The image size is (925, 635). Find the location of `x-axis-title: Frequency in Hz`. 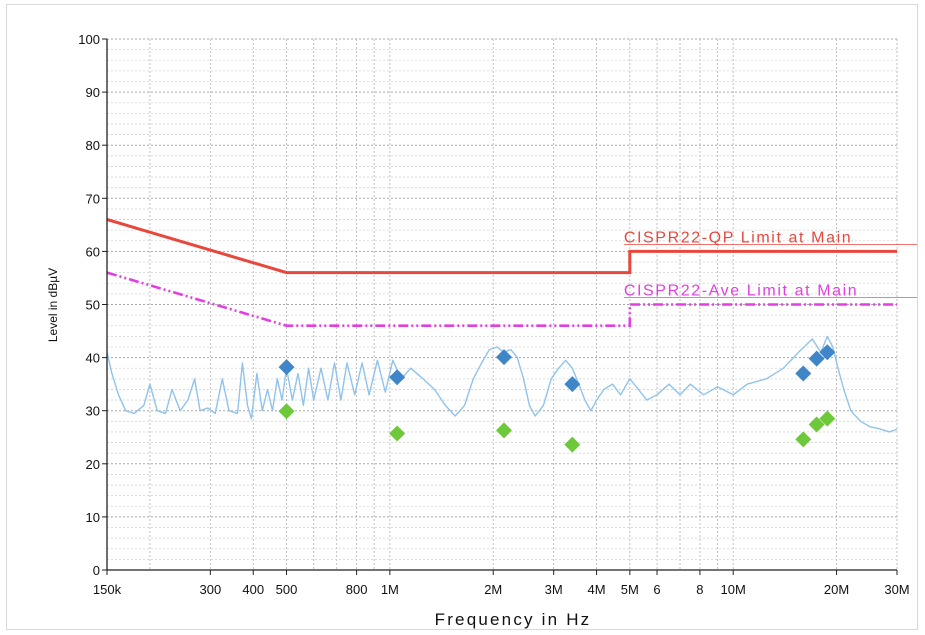

x-axis-title: Frequency in Hz is located at coordinates (513, 619).